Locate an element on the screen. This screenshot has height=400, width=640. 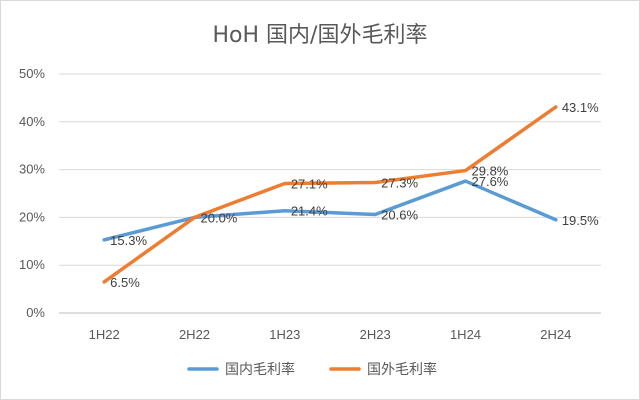
y-tick-label: 50% is located at coordinates (32, 73).